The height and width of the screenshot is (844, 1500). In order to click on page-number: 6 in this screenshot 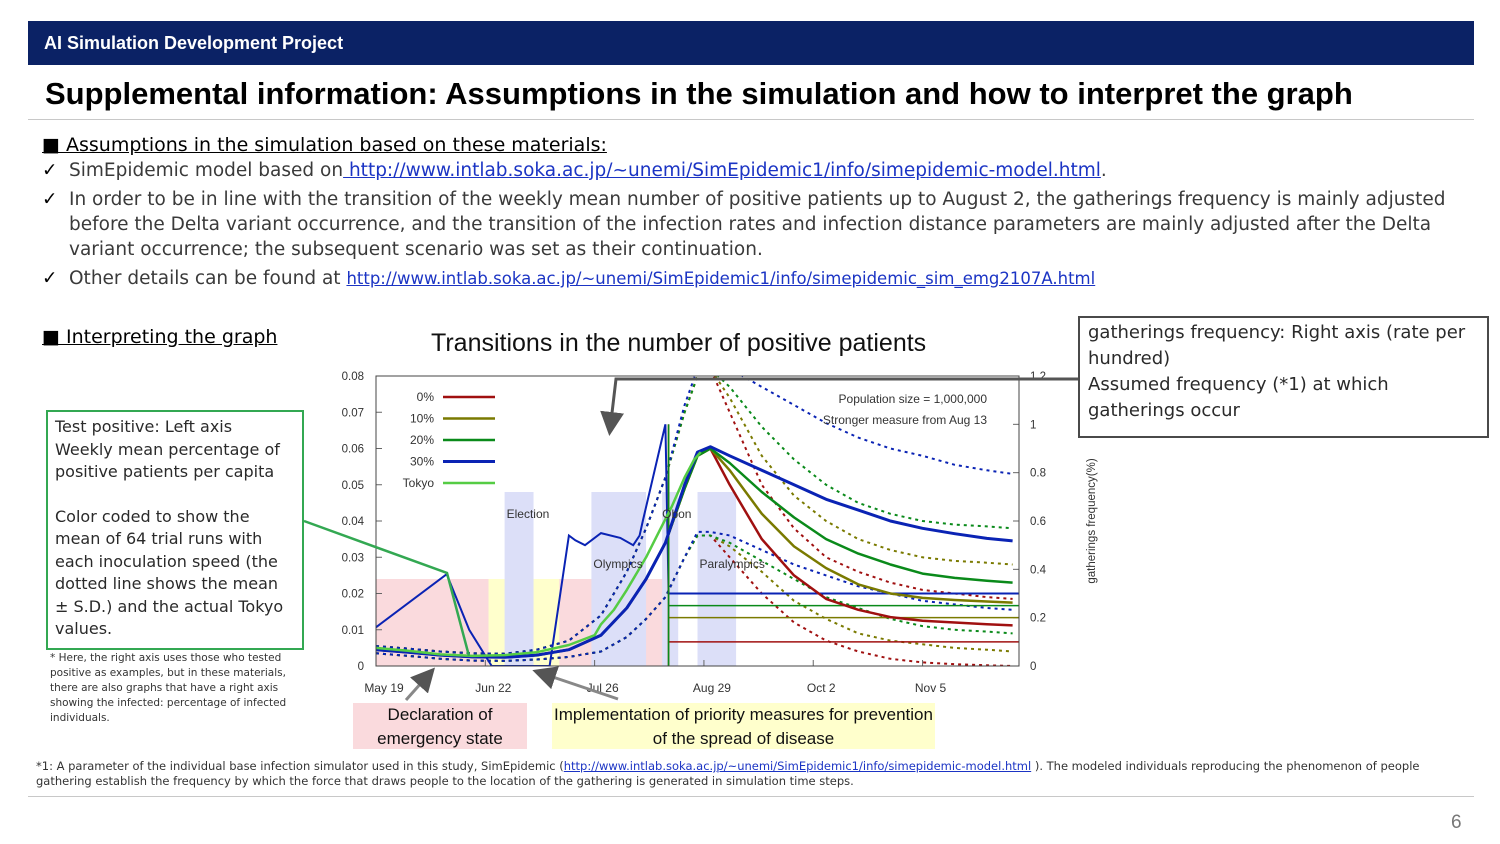, I will do `click(1456, 822)`.